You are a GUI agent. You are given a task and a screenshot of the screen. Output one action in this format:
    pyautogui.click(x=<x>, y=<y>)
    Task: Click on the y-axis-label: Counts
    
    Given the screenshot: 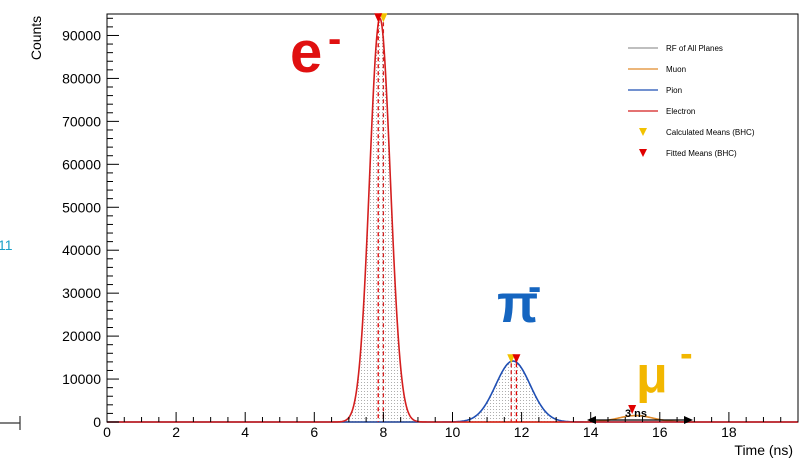 What is the action you would take?
    pyautogui.click(x=36, y=38)
    